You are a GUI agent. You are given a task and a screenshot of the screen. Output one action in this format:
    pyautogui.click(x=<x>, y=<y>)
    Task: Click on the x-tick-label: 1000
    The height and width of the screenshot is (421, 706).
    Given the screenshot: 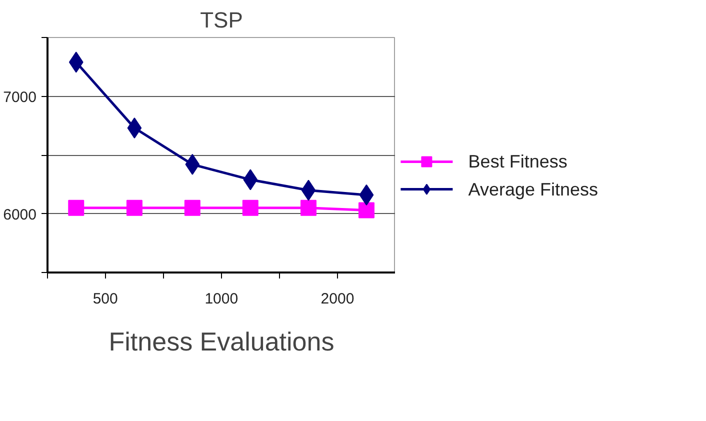 What is the action you would take?
    pyautogui.click(x=221, y=299)
    